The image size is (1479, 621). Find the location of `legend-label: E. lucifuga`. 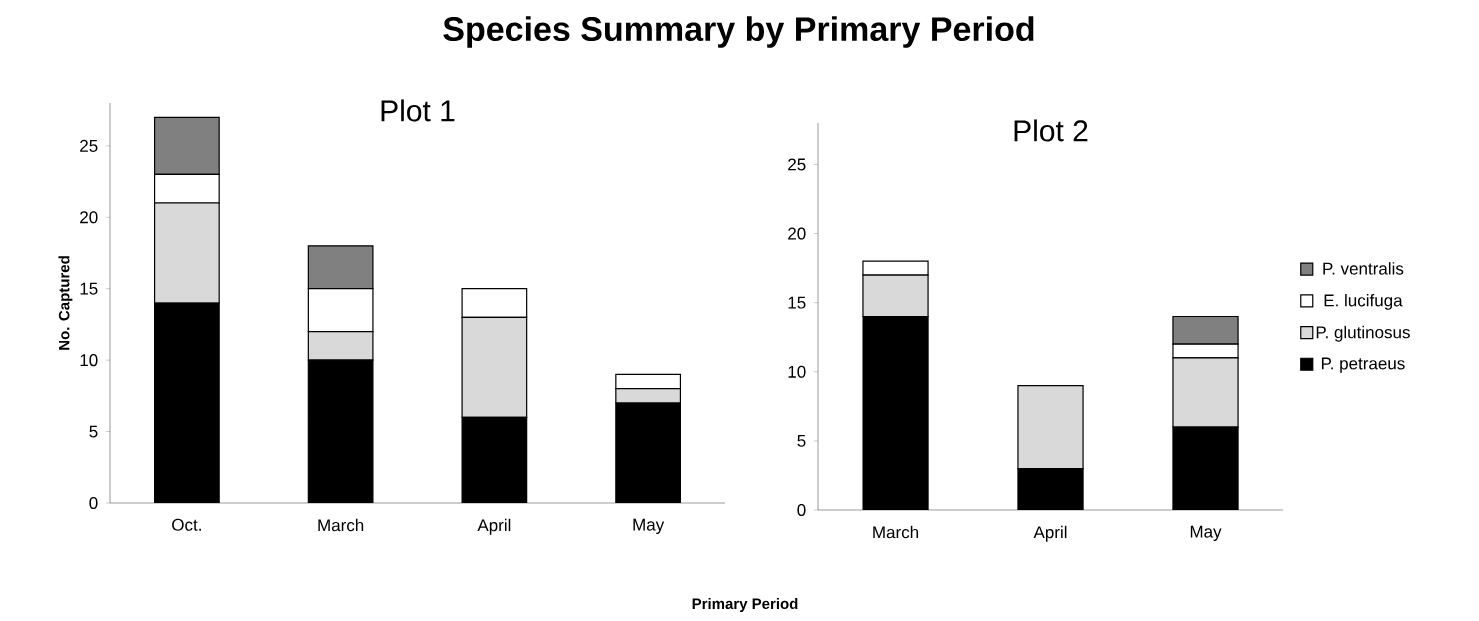

legend-label: E. lucifuga is located at coordinates (1363, 302).